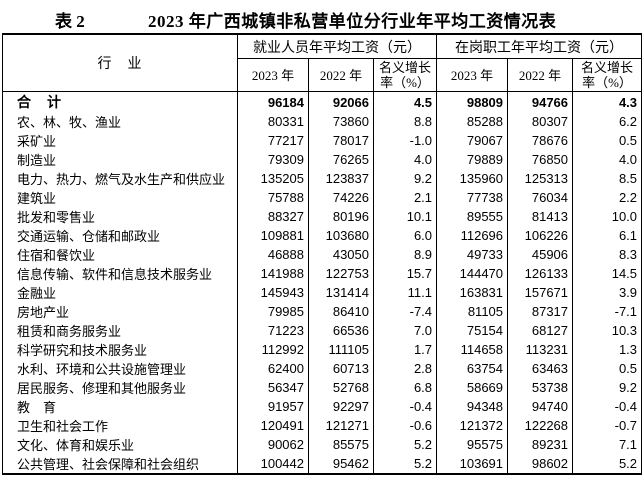 The height and width of the screenshot is (484, 644). Describe the element at coordinates (322, 387) in the screenshot. I see `table-row: 居民服务、修理和其他服务业 56347 52768 6.8 58669 53738 9.2` at that location.